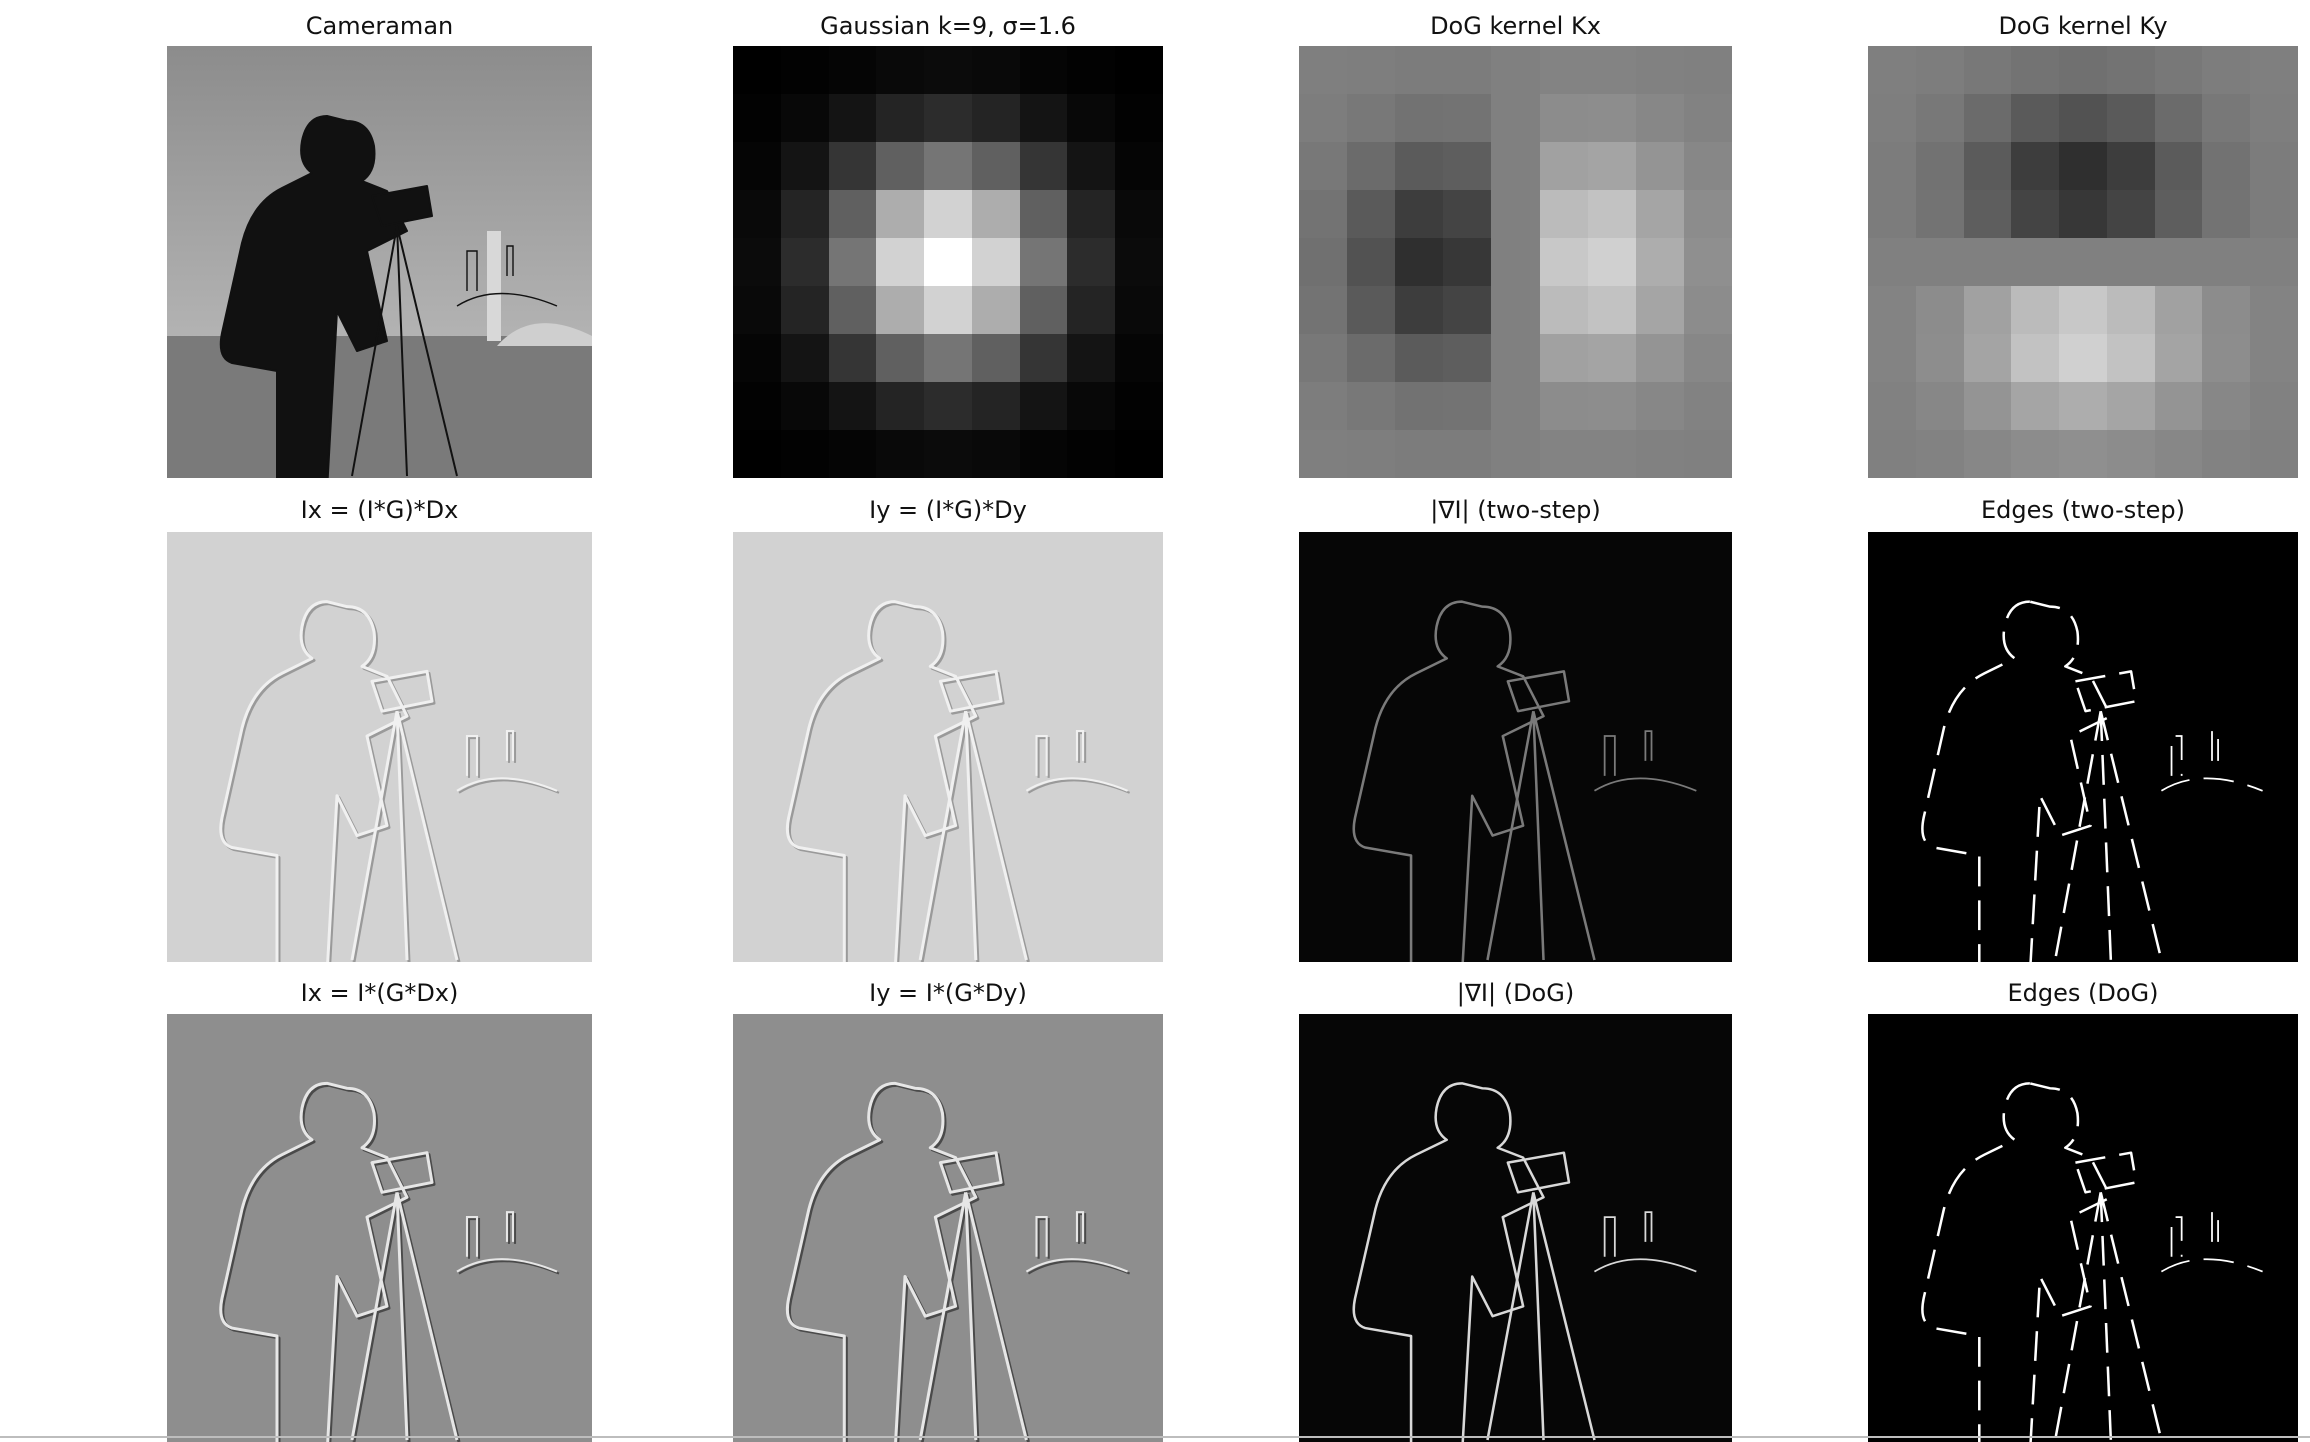 The height and width of the screenshot is (1442, 2310). Describe the element at coordinates (379, 510) in the screenshot. I see `panel-title: Ix = (I*G)*Dx` at that location.